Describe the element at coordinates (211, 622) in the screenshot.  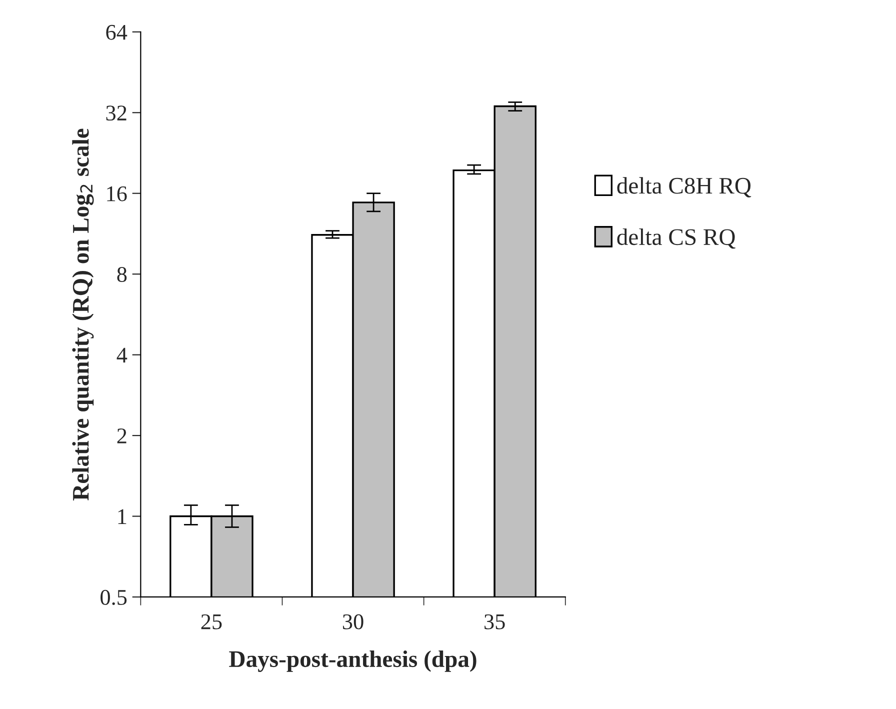
I see `x-tick-label: 25` at that location.